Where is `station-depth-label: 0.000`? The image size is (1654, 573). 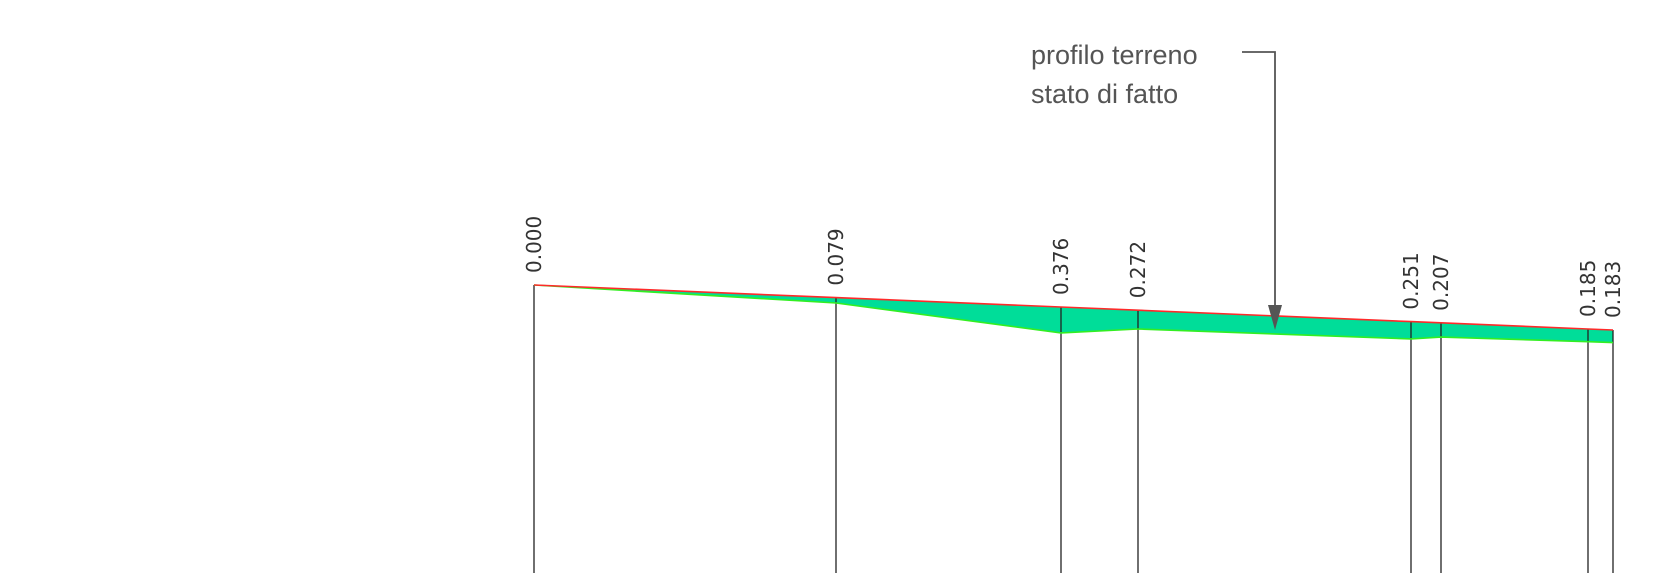 station-depth-label: 0.000 is located at coordinates (534, 244).